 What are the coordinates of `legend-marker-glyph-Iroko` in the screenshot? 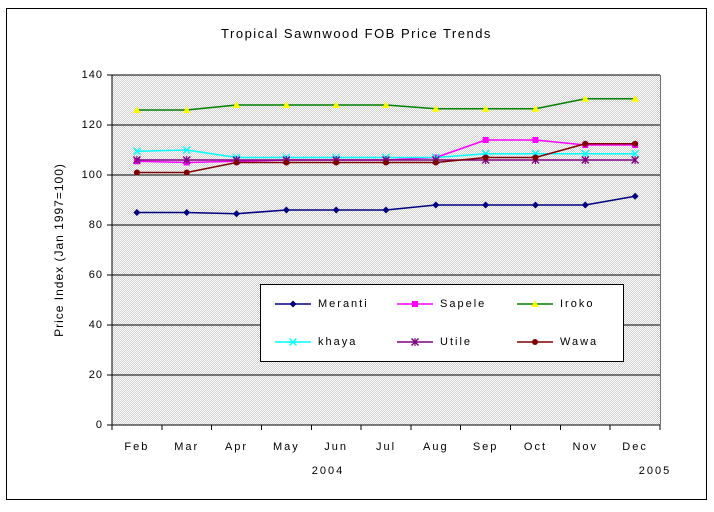 It's located at (535, 303).